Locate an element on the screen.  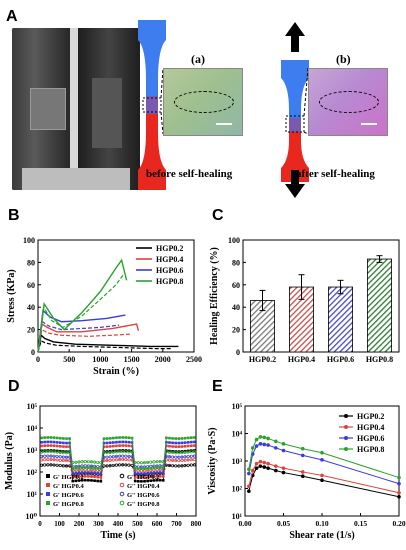
panel-label-a: A is located at coordinates (12, 16).